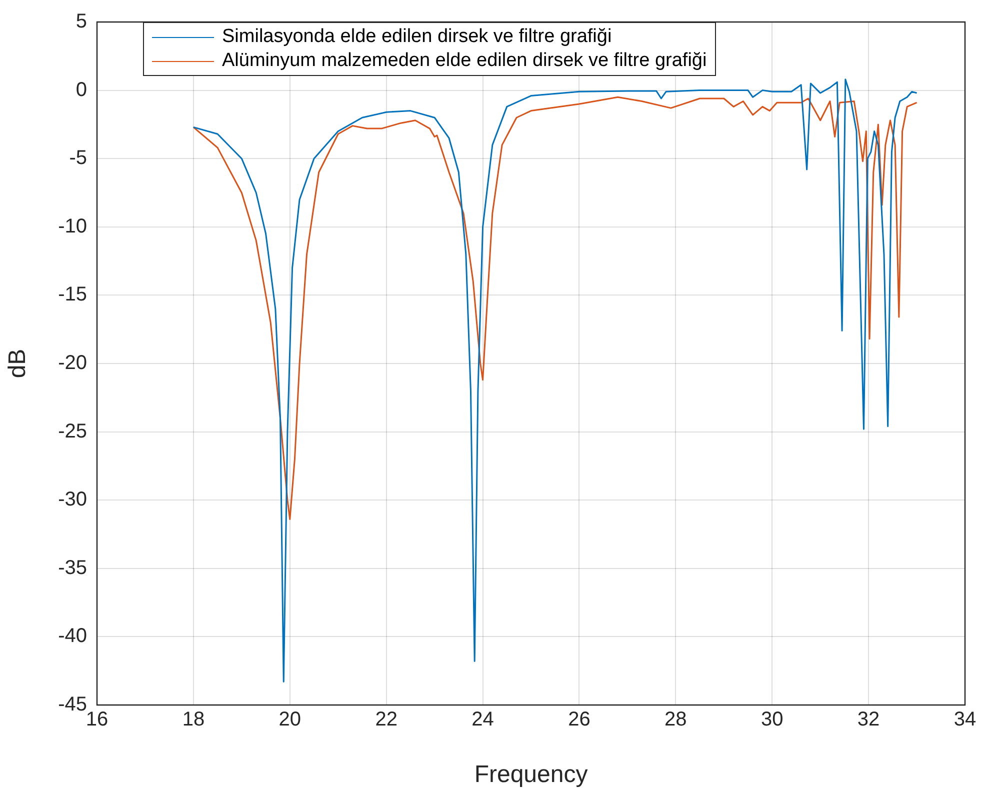 The width and height of the screenshot is (982, 794). I want to click on x-tick-label: 34, so click(965, 719).